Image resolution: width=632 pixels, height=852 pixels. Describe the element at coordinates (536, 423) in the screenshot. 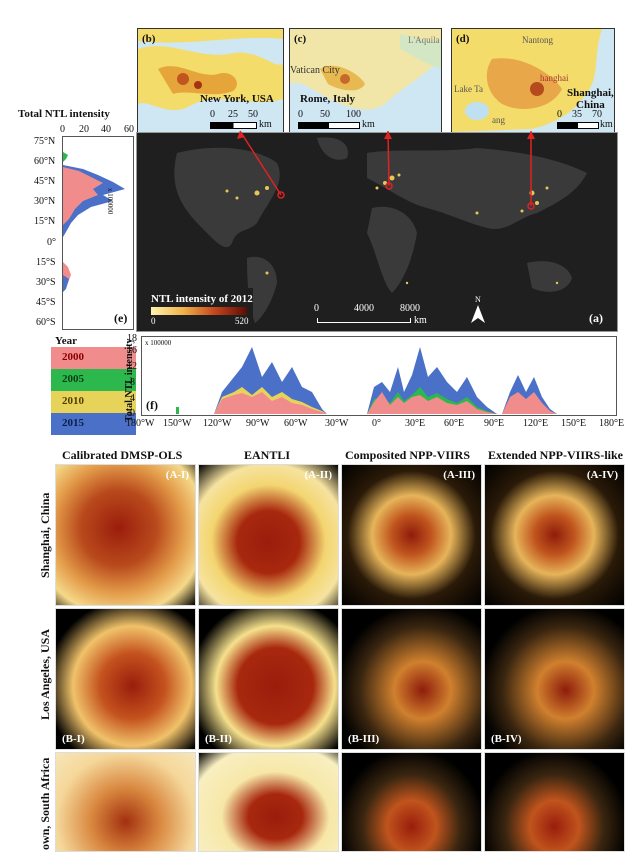

I see `lon-tick-10: 120°E` at that location.